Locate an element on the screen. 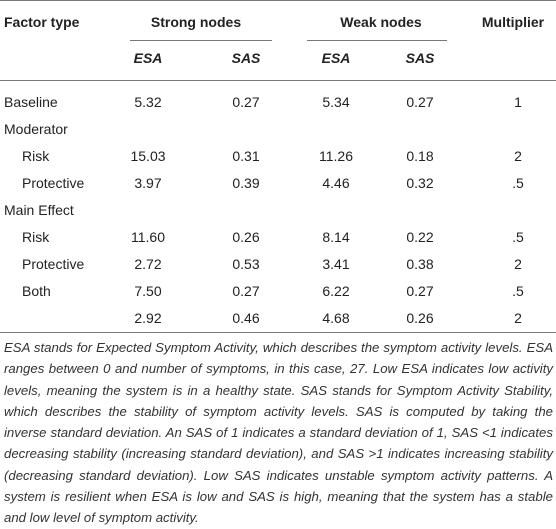  cell: 0.18 is located at coordinates (420, 156).